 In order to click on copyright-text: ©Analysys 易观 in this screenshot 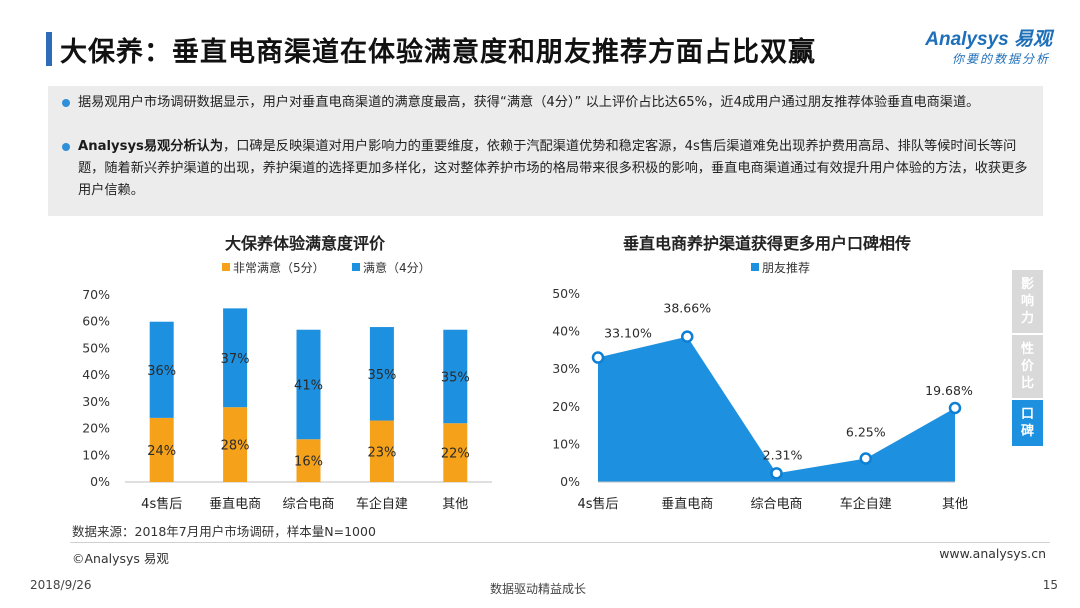, I will do `click(120, 558)`.